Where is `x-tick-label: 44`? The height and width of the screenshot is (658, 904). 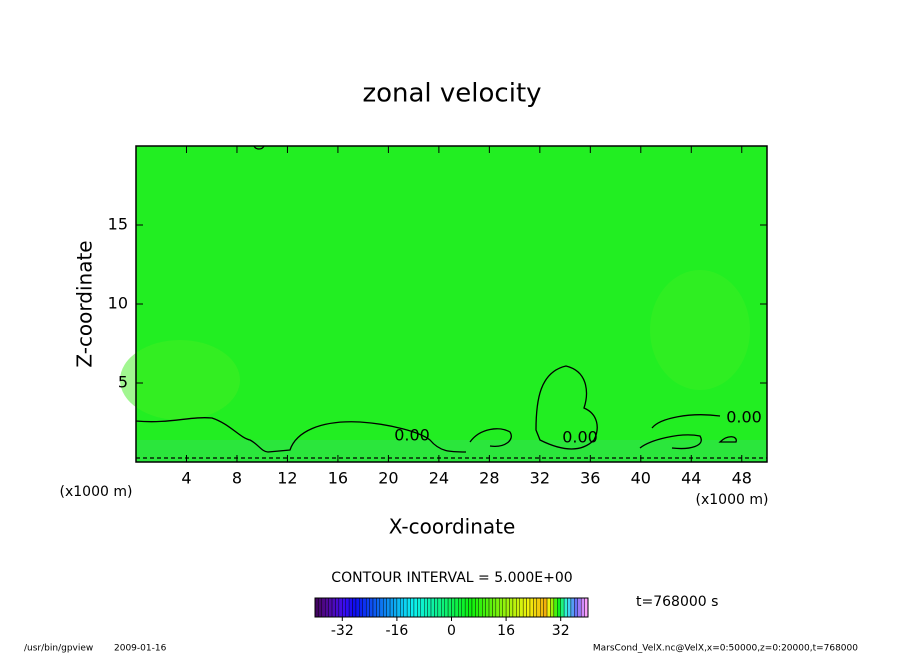 x-tick-label: 44 is located at coordinates (691, 478).